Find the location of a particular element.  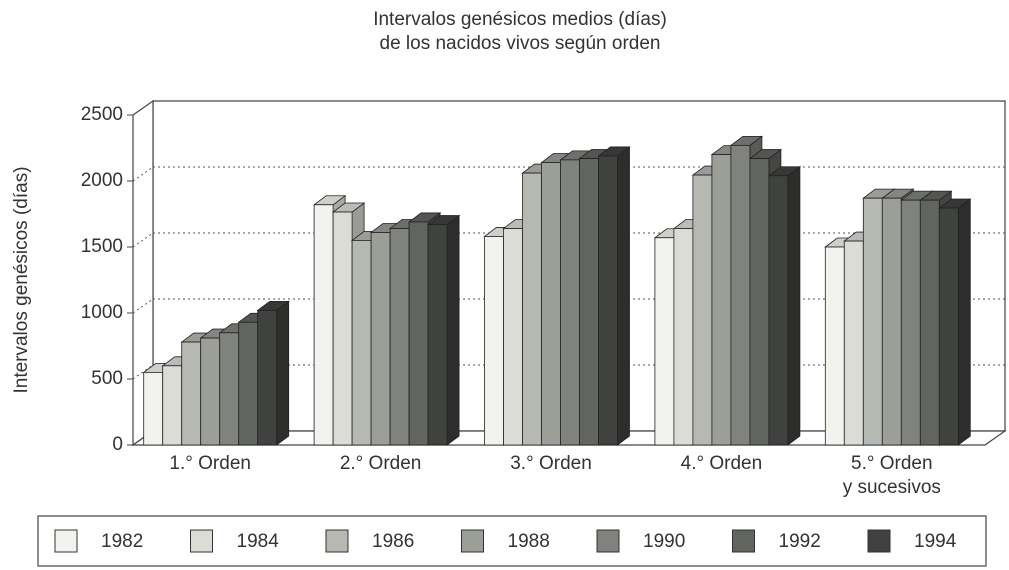

y-tick-label: 500 is located at coordinates (107, 378).